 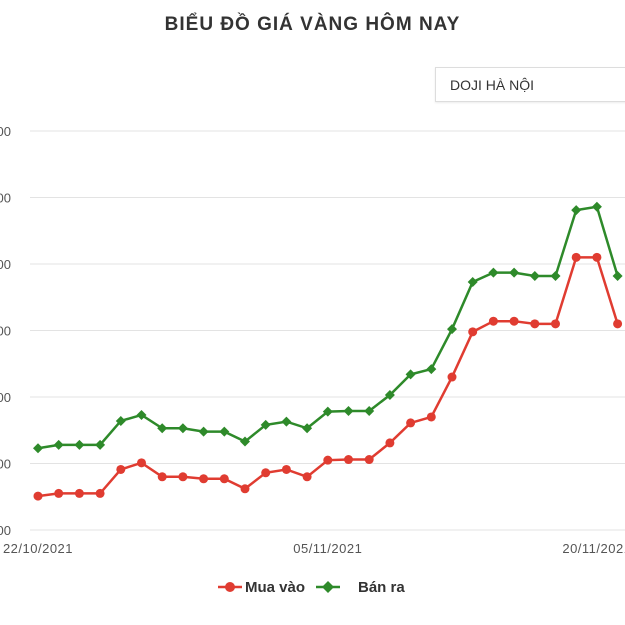 What do you see at coordinates (5, 464) in the screenshot?
I see `y-tick-label: 57,000` at bounding box center [5, 464].